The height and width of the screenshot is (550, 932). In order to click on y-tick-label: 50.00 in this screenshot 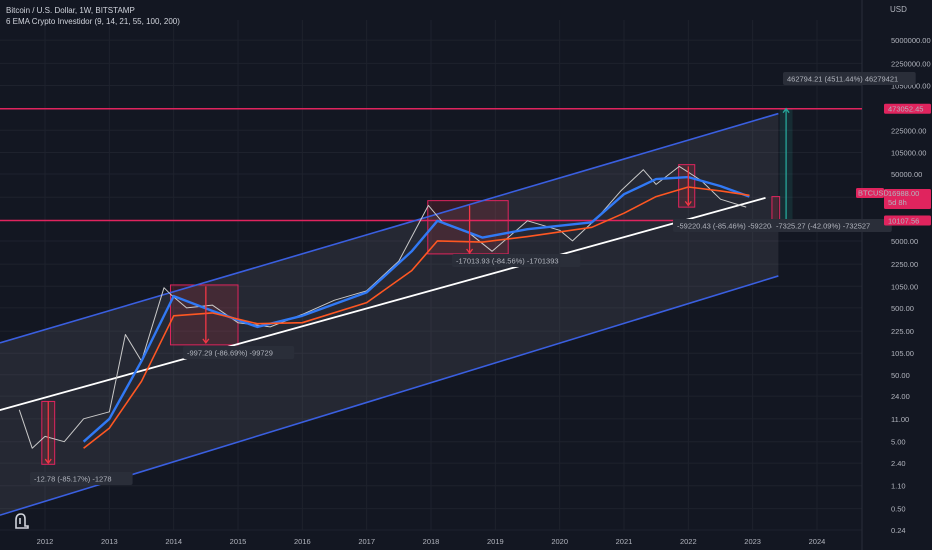, I will do `click(900, 375)`.